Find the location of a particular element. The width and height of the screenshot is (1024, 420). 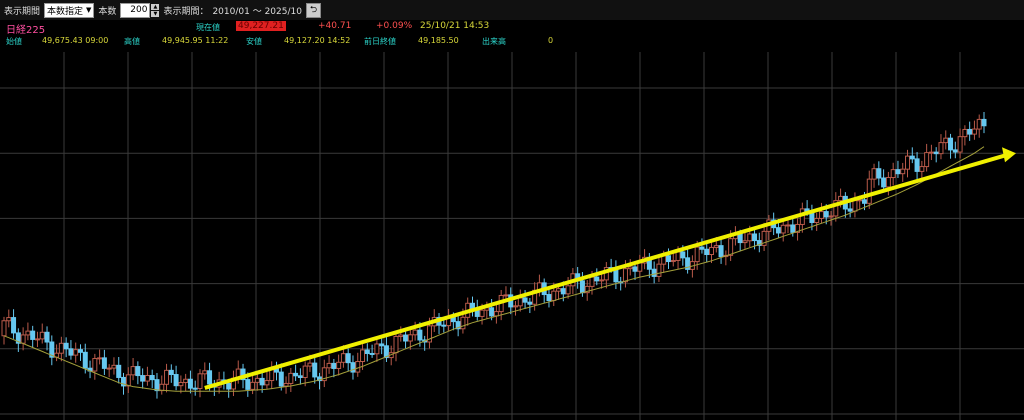

volume-value: 0 is located at coordinates (551, 40).